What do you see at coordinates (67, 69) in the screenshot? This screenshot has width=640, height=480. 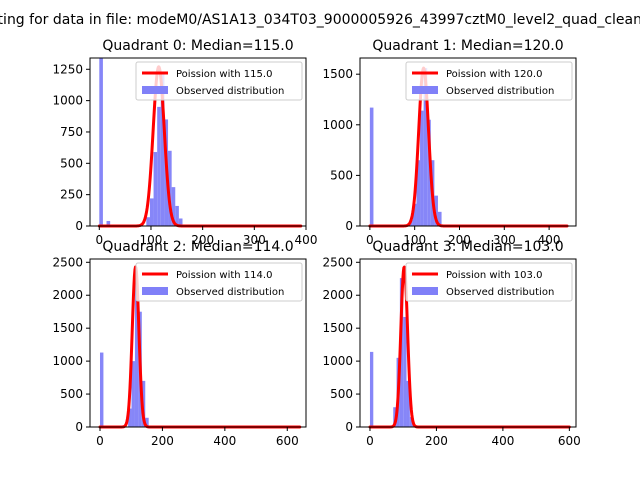 I see `y-tick-label: 1250` at bounding box center [67, 69].